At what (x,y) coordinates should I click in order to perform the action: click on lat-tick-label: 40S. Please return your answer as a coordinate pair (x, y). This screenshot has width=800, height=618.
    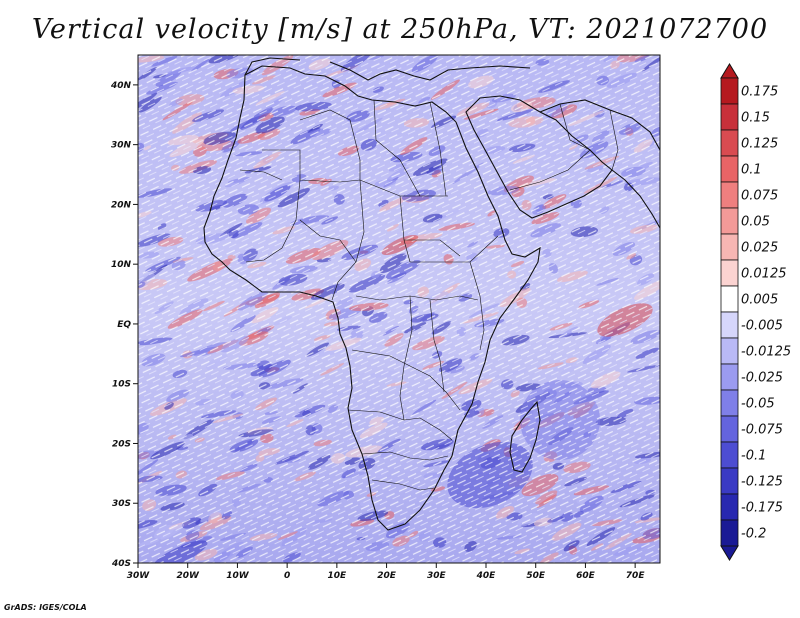
    Looking at the image, I should click on (121, 564).